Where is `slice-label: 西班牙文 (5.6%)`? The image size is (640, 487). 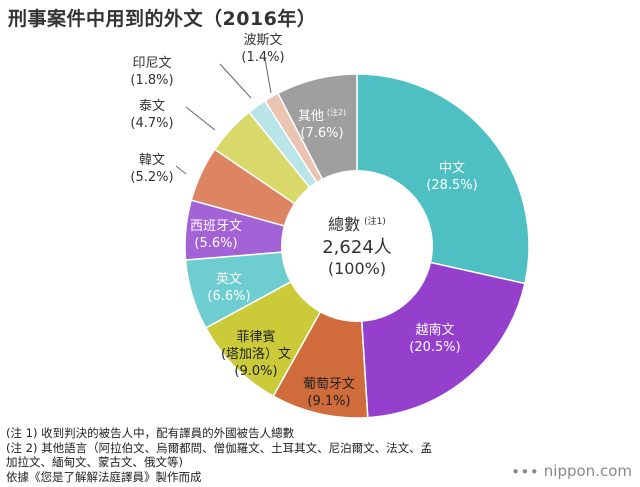
slice-label: 西班牙文 (5.6%) is located at coordinates (216, 235).